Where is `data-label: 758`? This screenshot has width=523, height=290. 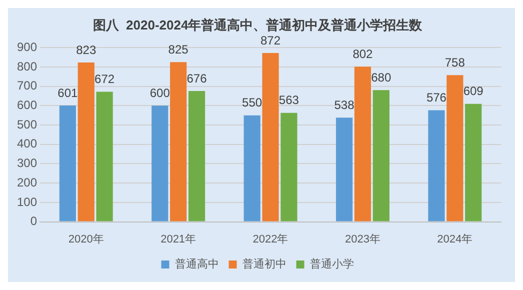
data-label: 758 is located at coordinates (455, 62).